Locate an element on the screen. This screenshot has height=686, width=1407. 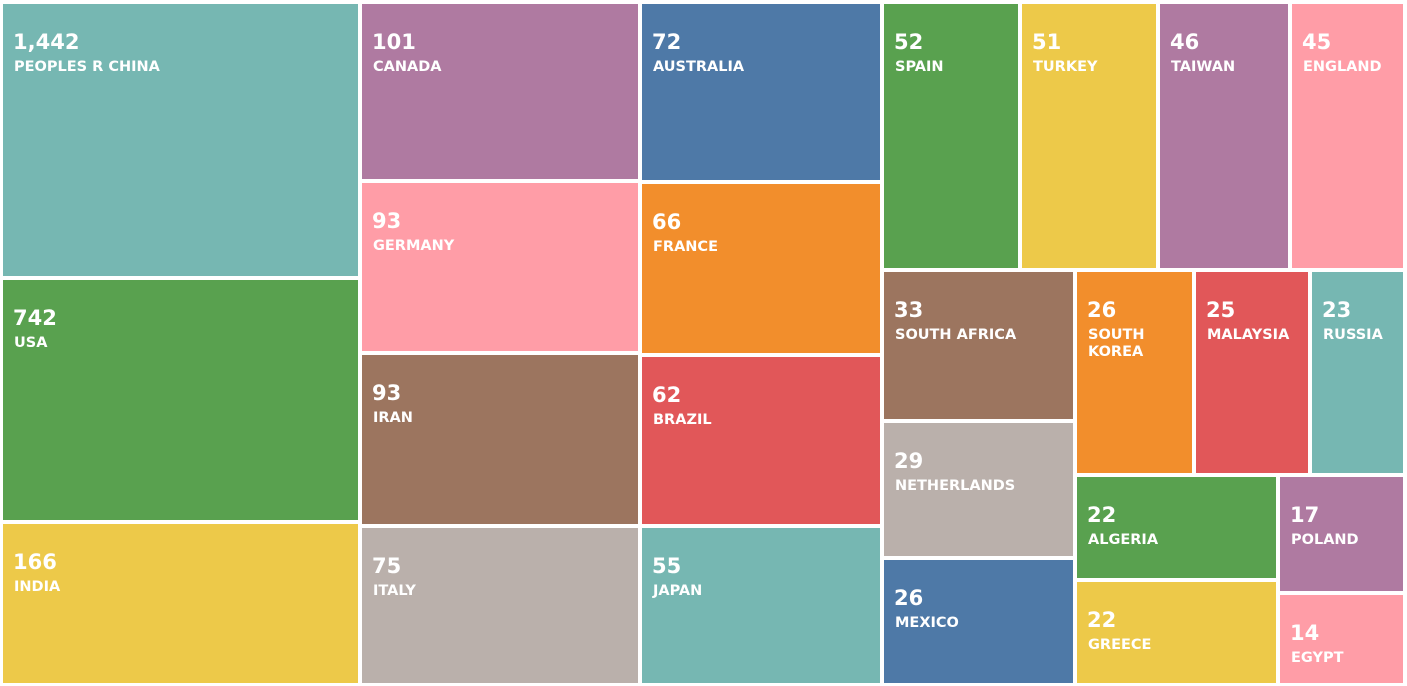
treemap-tile-mexico: 26 MEXICO is located at coordinates (978, 621).